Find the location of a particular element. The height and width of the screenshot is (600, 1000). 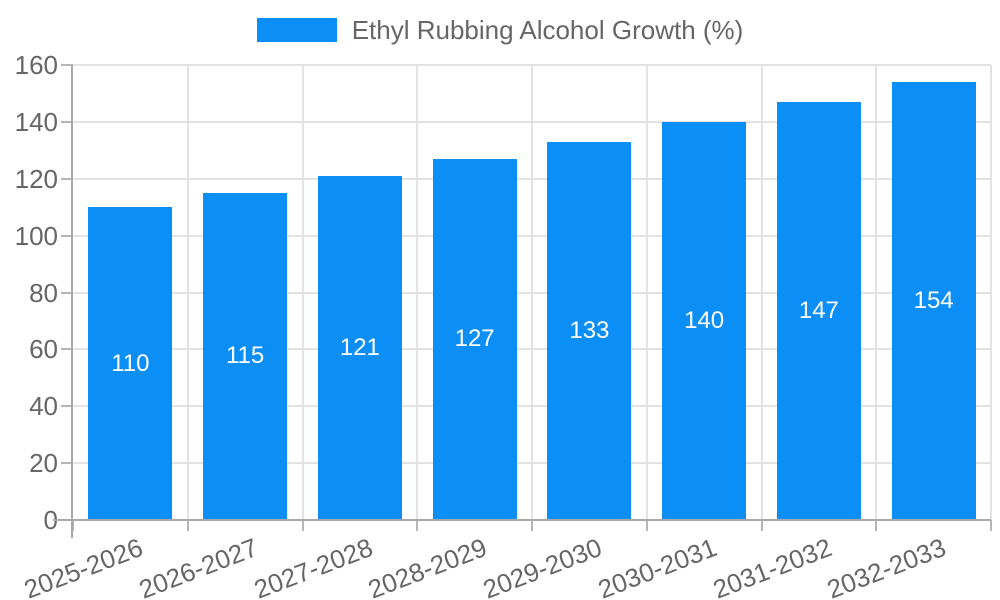

y-axis-tick-label: 60 is located at coordinates (43, 349).